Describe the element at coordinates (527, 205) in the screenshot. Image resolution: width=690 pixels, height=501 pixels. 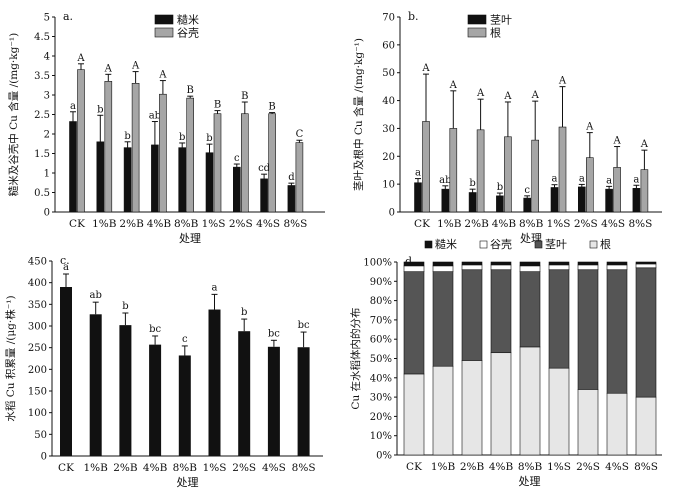
I see `bar-b-茎叶-8%B` at that location.